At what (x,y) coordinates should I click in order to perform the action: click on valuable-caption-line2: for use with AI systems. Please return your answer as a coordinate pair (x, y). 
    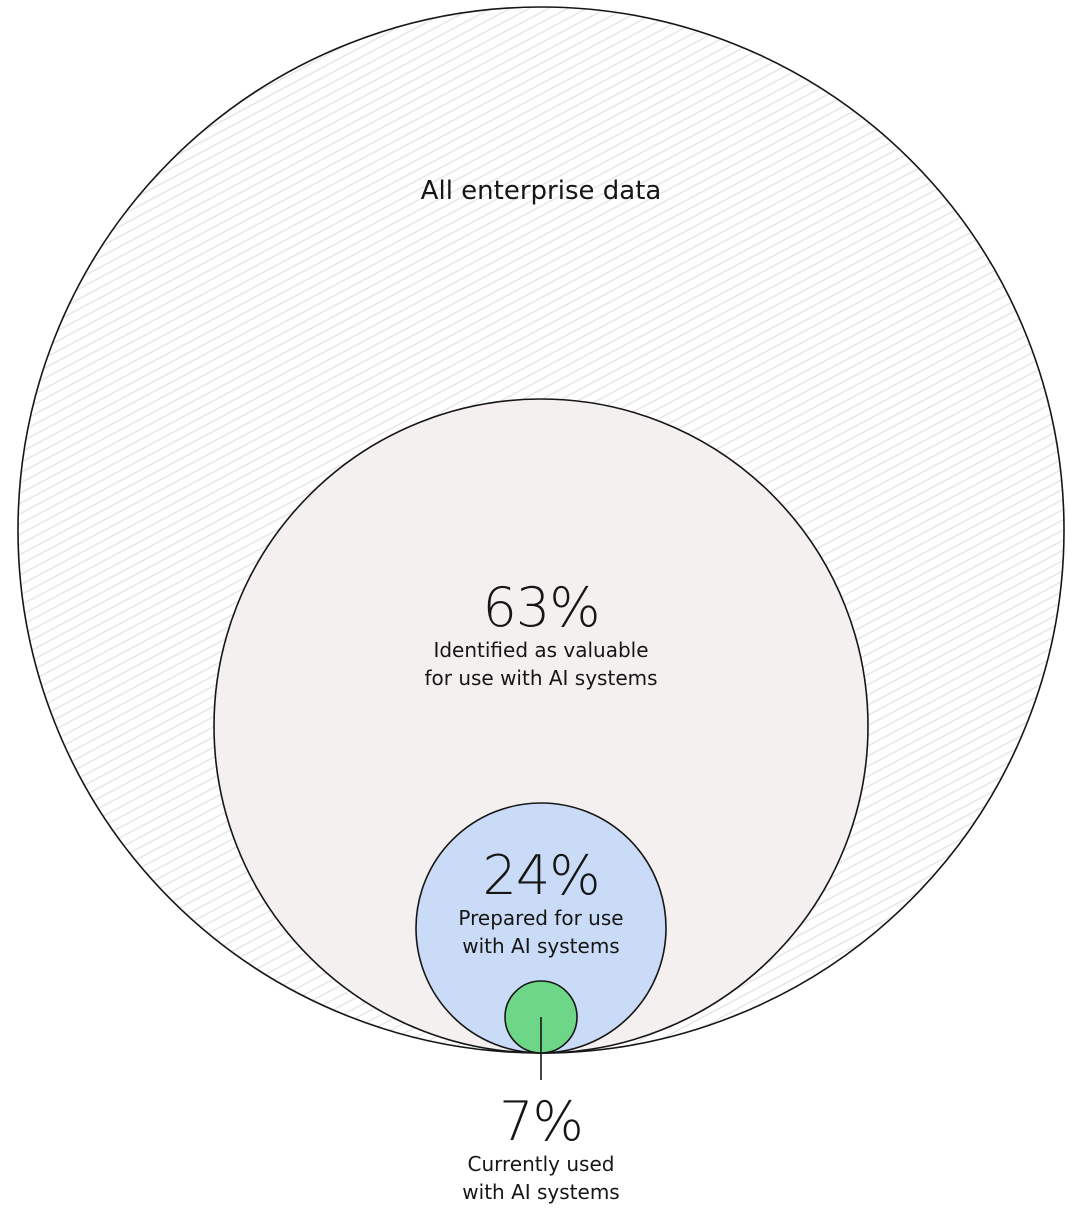
    Looking at the image, I should click on (541, 678).